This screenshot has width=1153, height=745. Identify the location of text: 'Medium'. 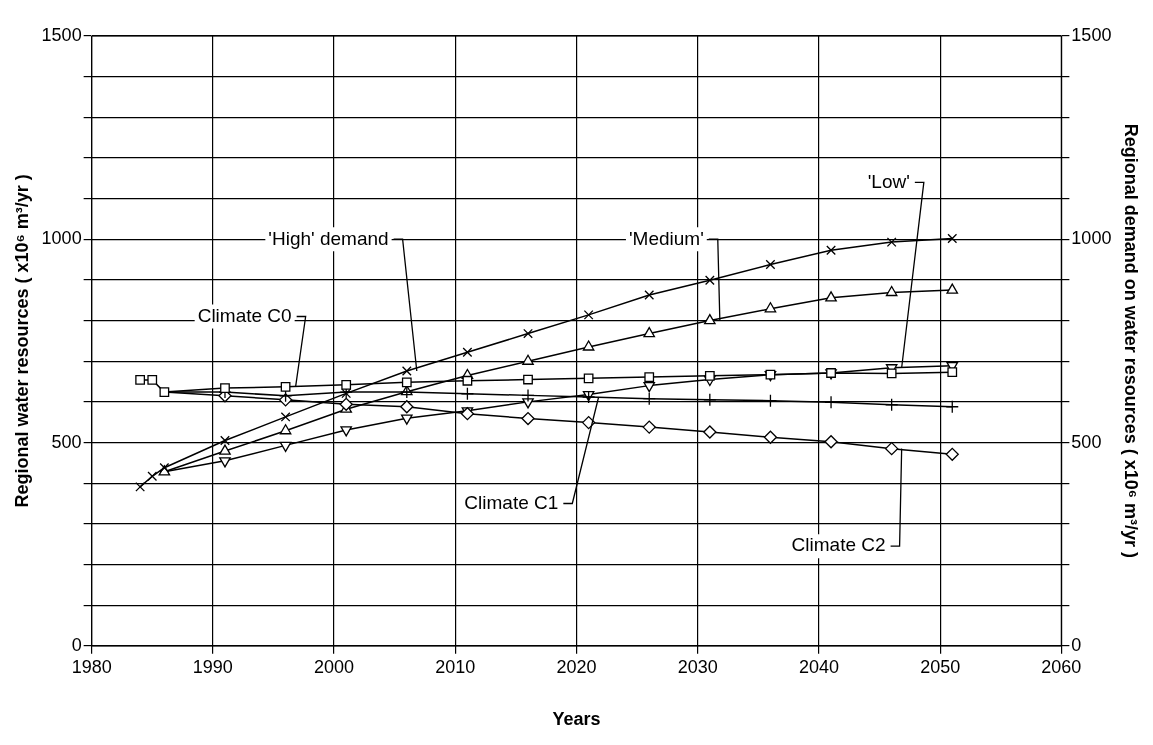
(666, 238).